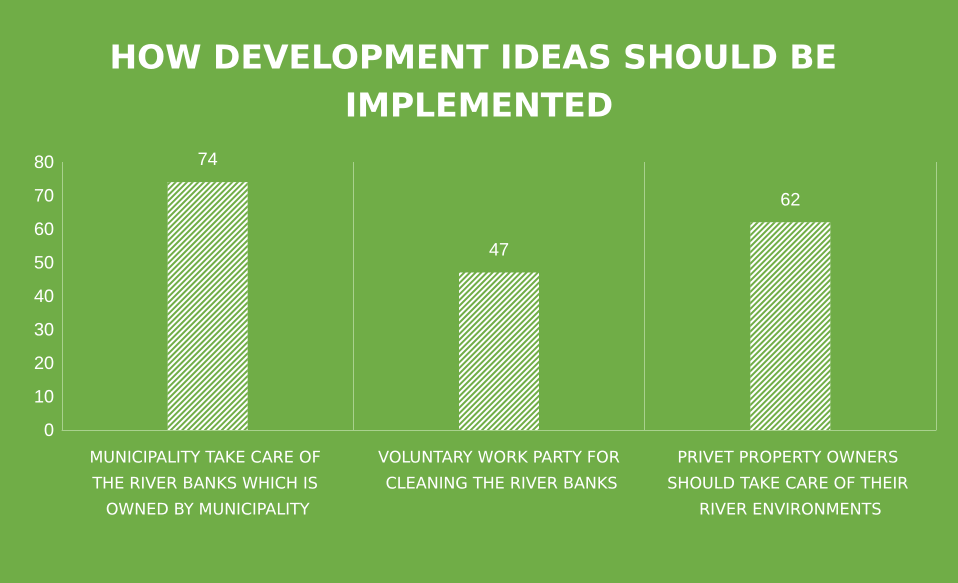 This screenshot has height=583, width=958. I want to click on x-tick-label: VOLUNTARY WORK PARTY FOR CLEANING THE RIVER BANKS, so click(499, 470).